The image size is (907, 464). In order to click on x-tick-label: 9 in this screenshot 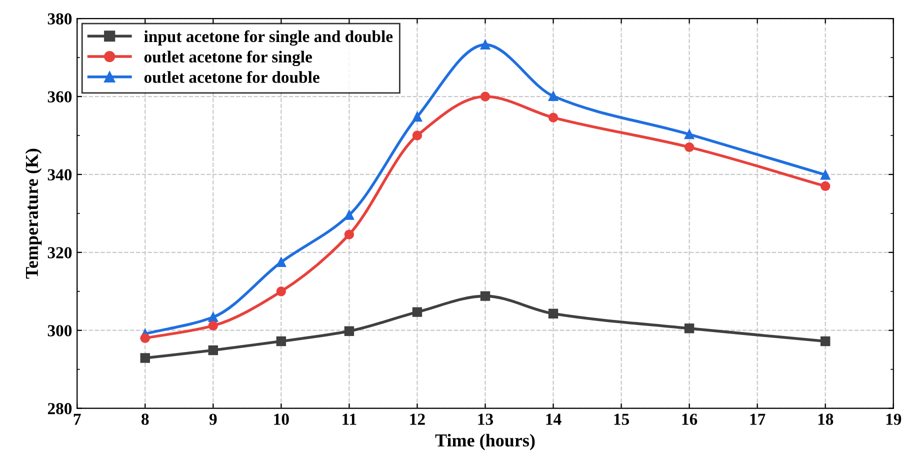, I will do `click(213, 419)`.